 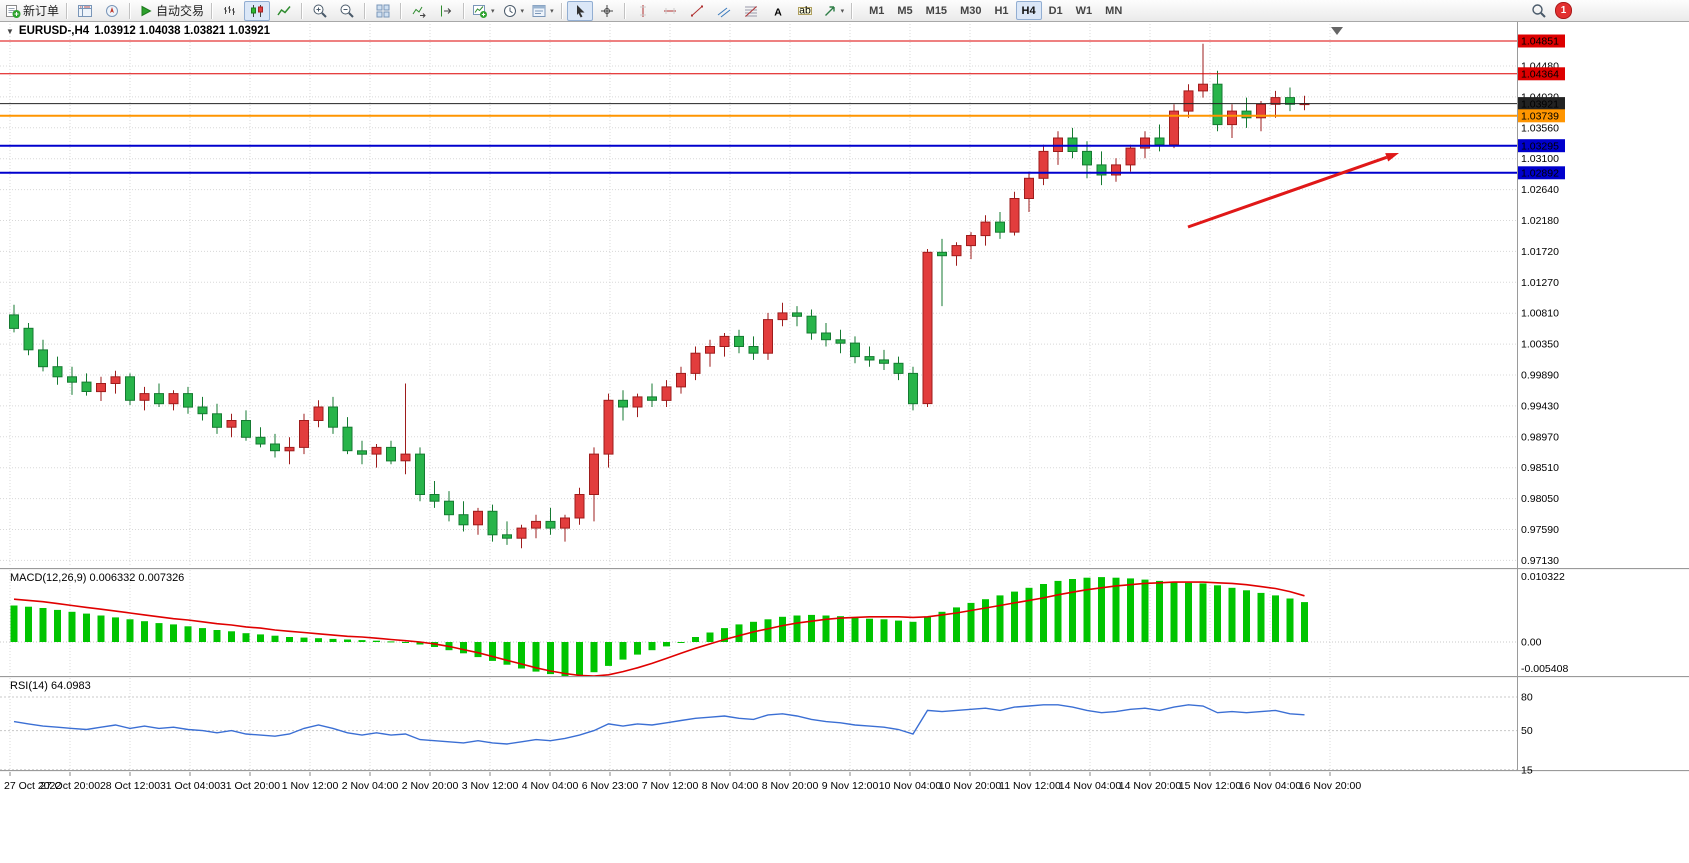 What do you see at coordinates (751, 11) in the screenshot?
I see `fibonacci-button` at bounding box center [751, 11].